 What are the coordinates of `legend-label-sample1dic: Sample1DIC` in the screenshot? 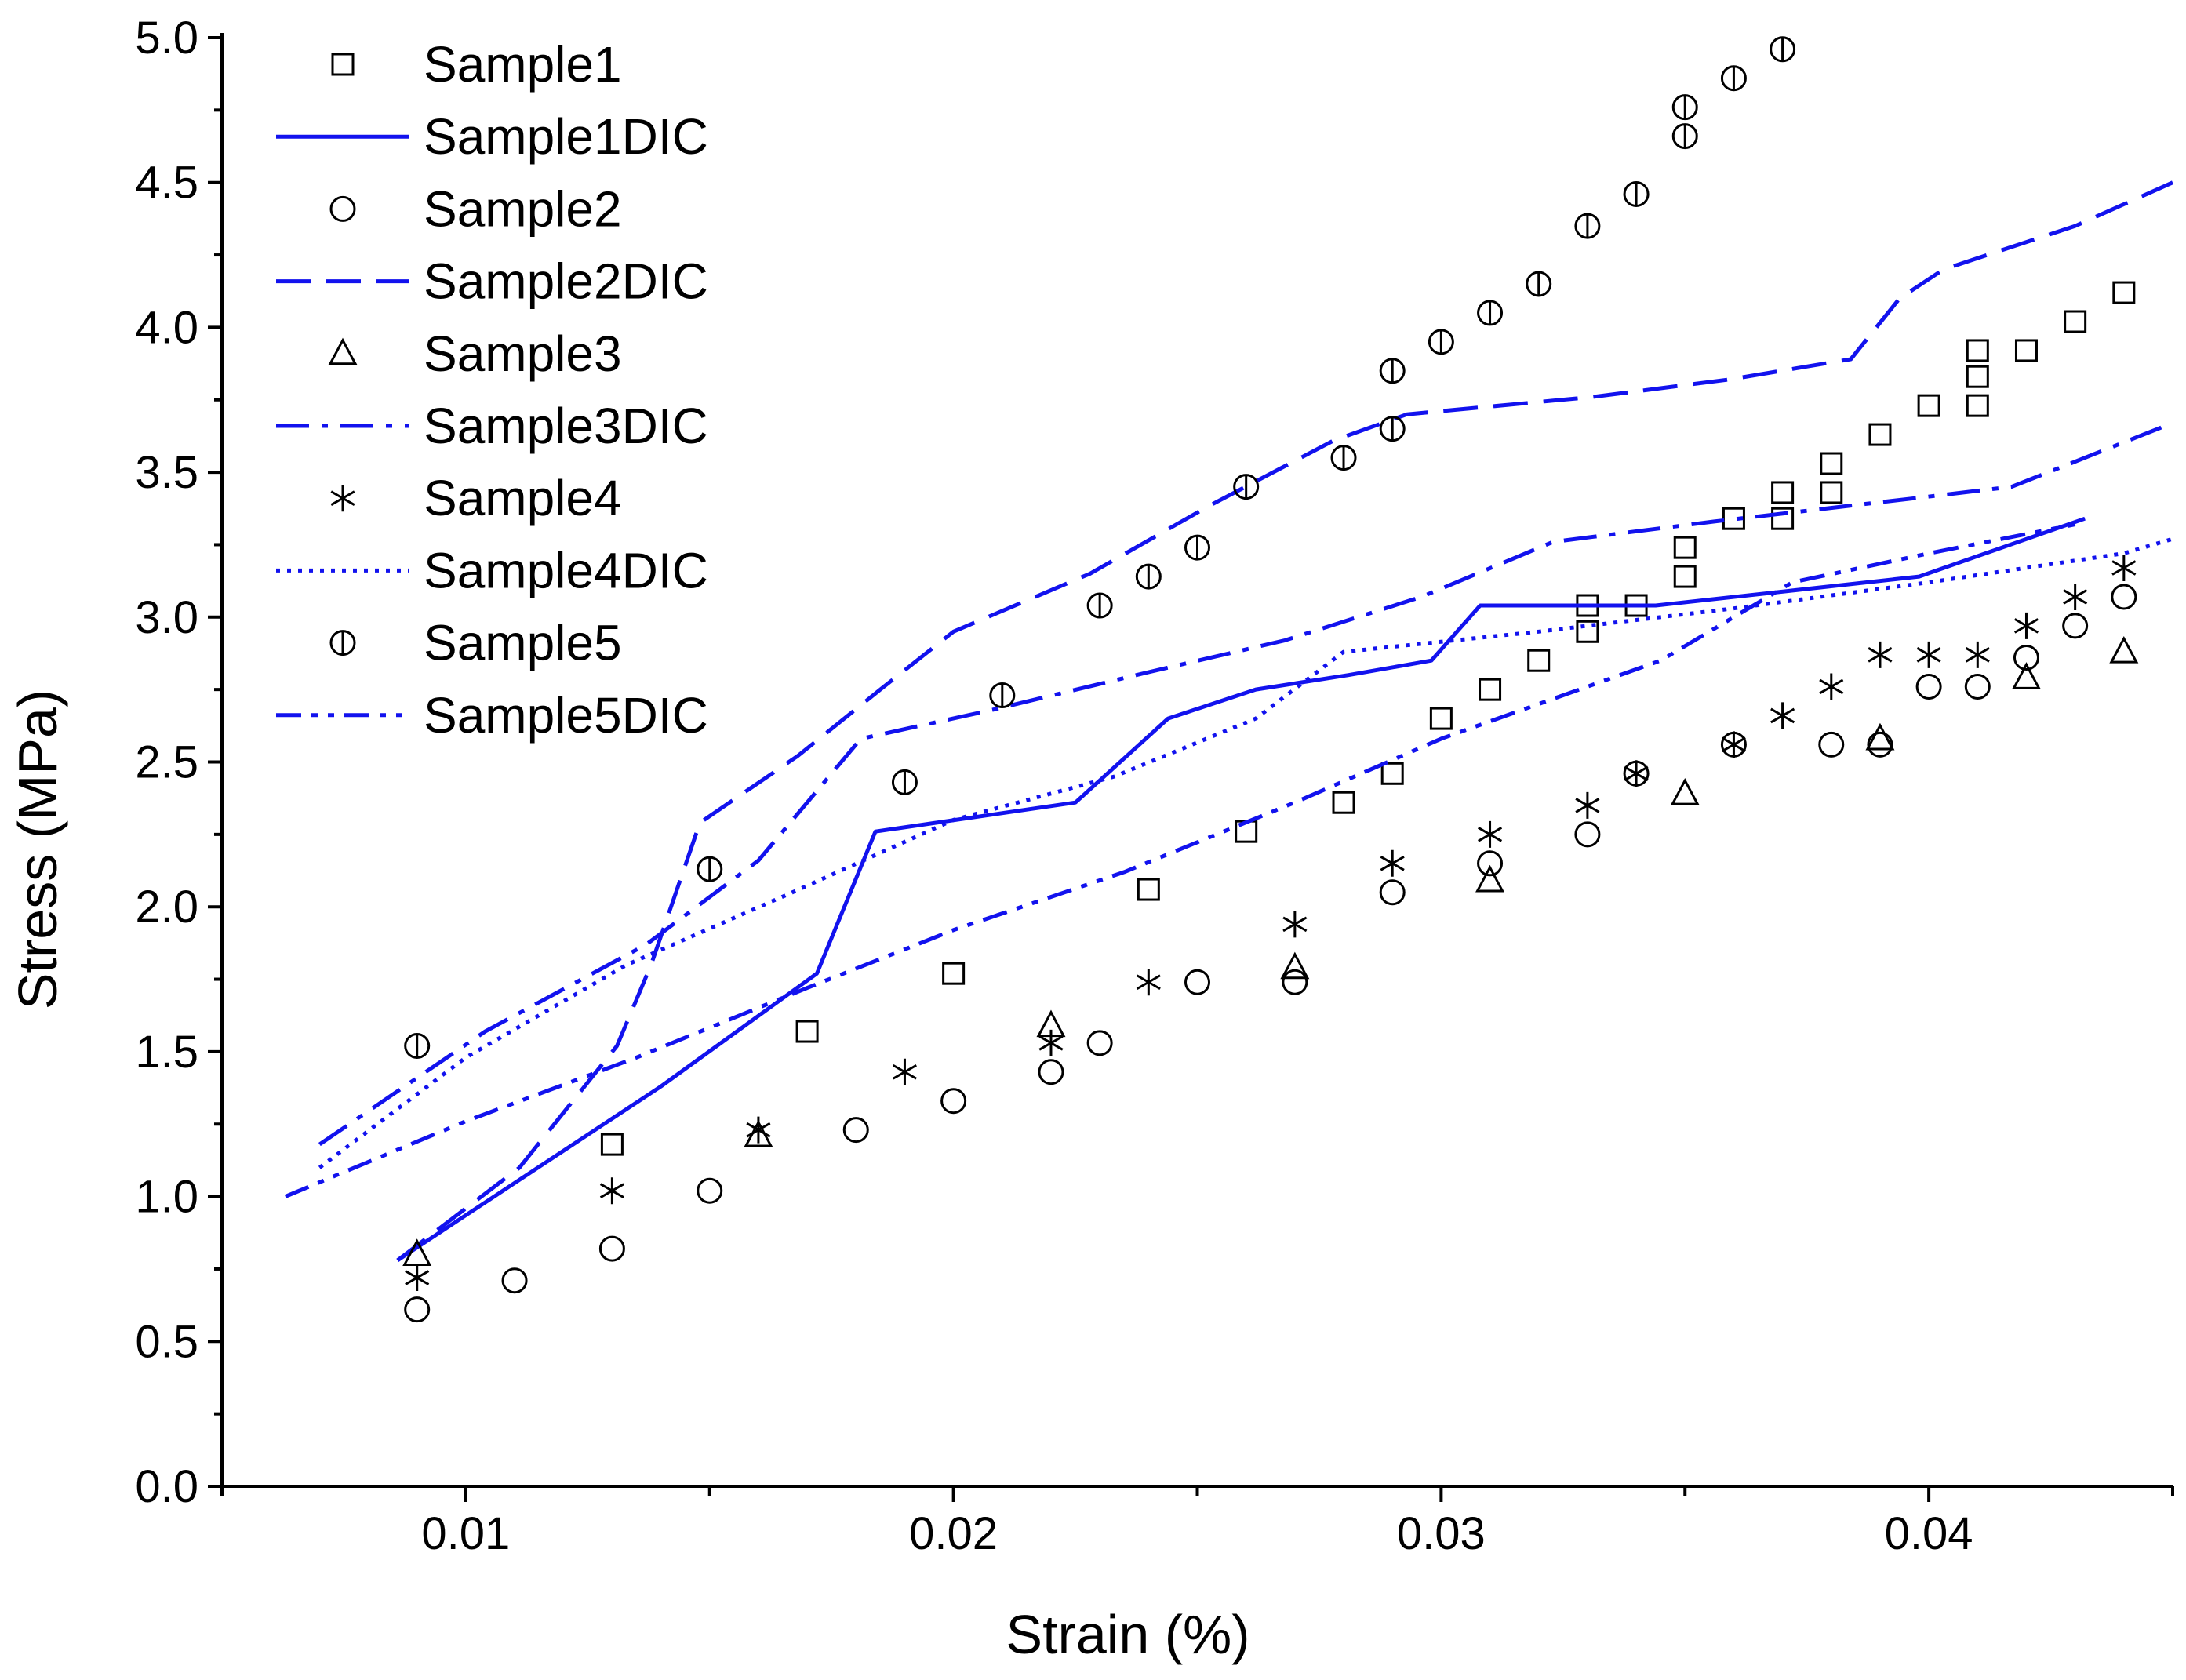 It's located at (566, 136).